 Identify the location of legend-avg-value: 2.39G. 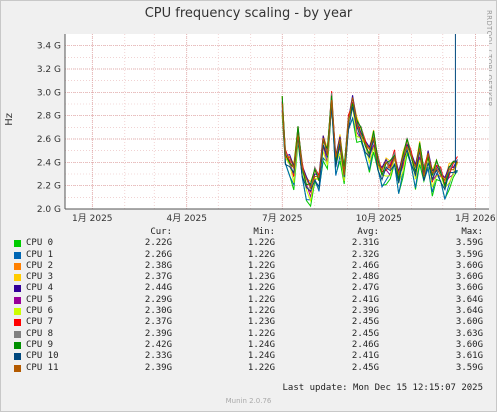
(365, 311).